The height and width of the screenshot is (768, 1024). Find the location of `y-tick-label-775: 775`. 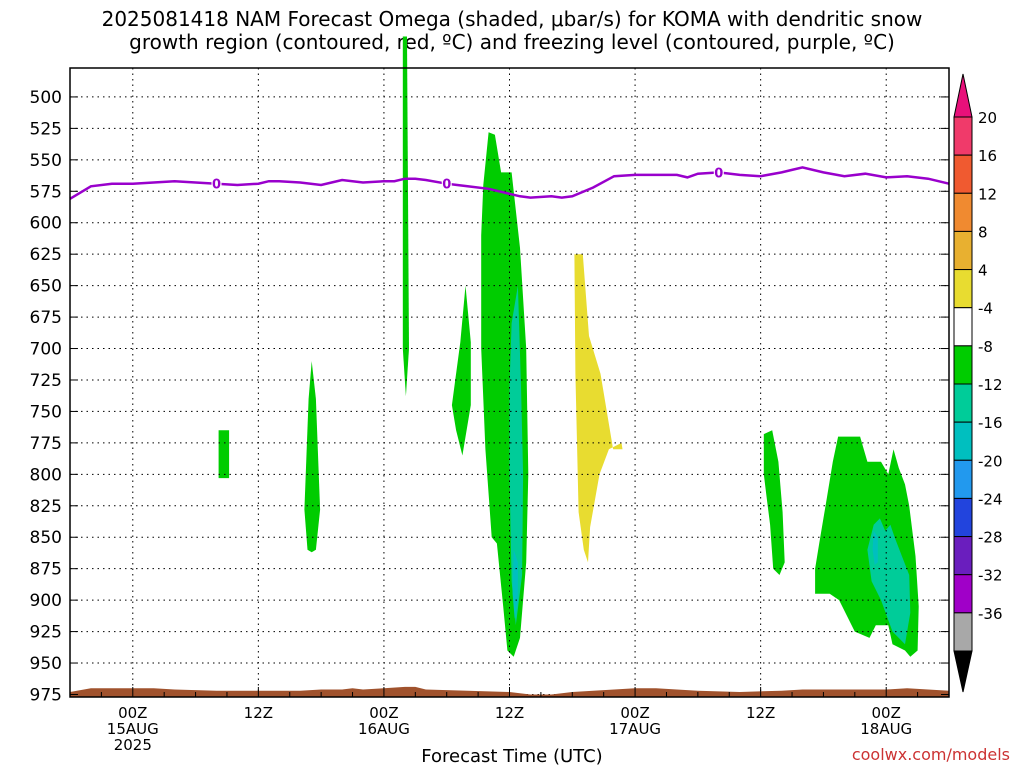

y-tick-label-775: 775 is located at coordinates (46, 444).